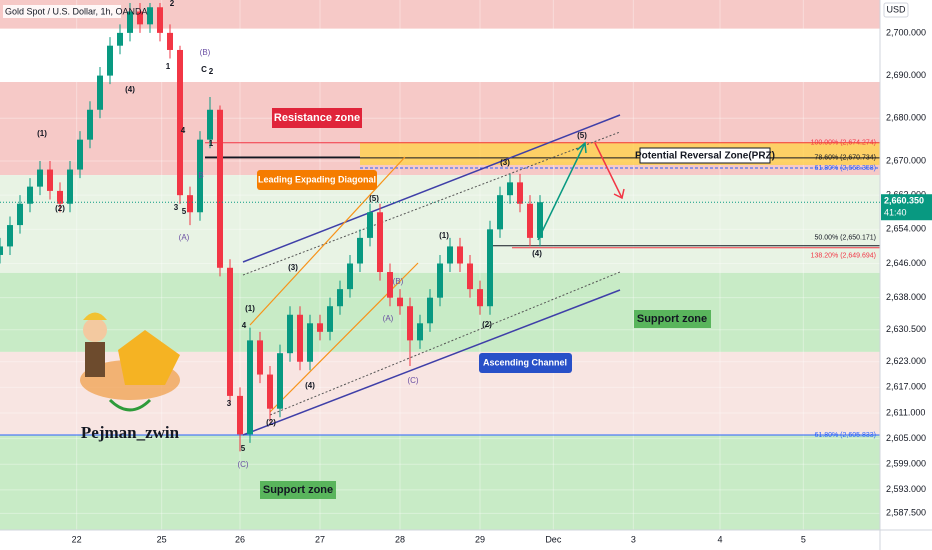 The height and width of the screenshot is (550, 932). Describe the element at coordinates (906, 297) in the screenshot. I see `y-tick-label: 2,638.000` at that location.